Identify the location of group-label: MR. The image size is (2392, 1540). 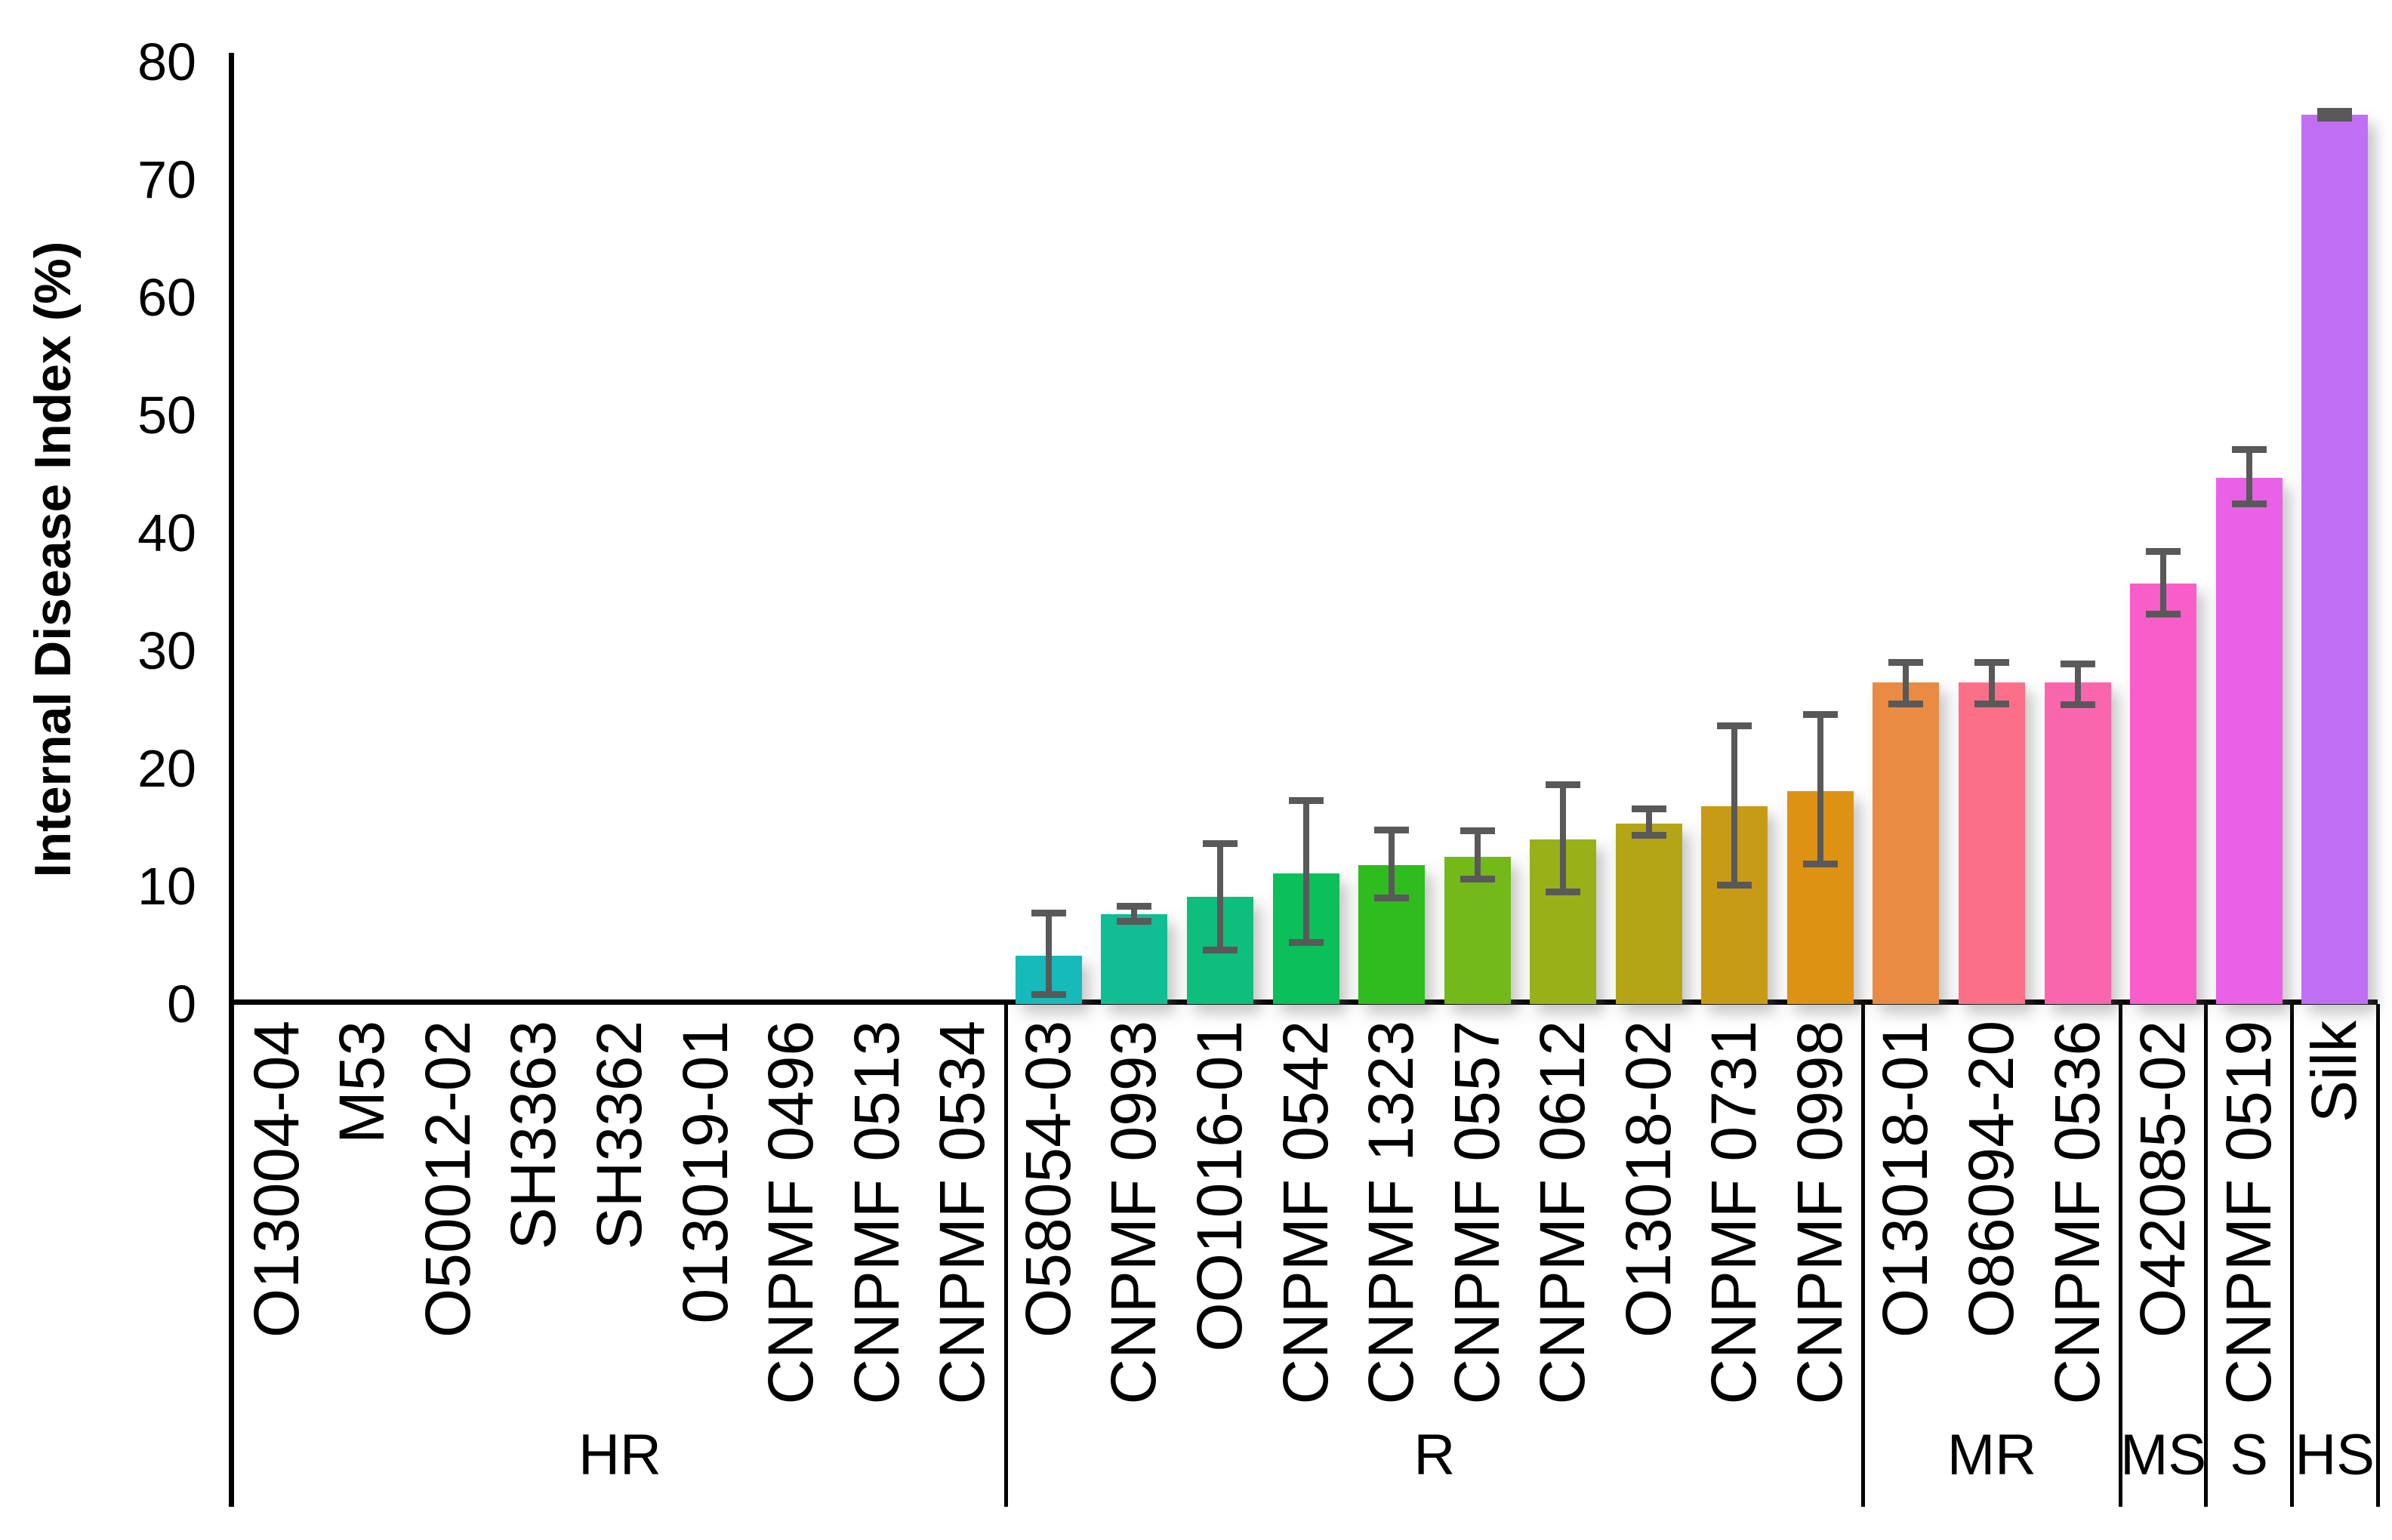
(1992, 1455).